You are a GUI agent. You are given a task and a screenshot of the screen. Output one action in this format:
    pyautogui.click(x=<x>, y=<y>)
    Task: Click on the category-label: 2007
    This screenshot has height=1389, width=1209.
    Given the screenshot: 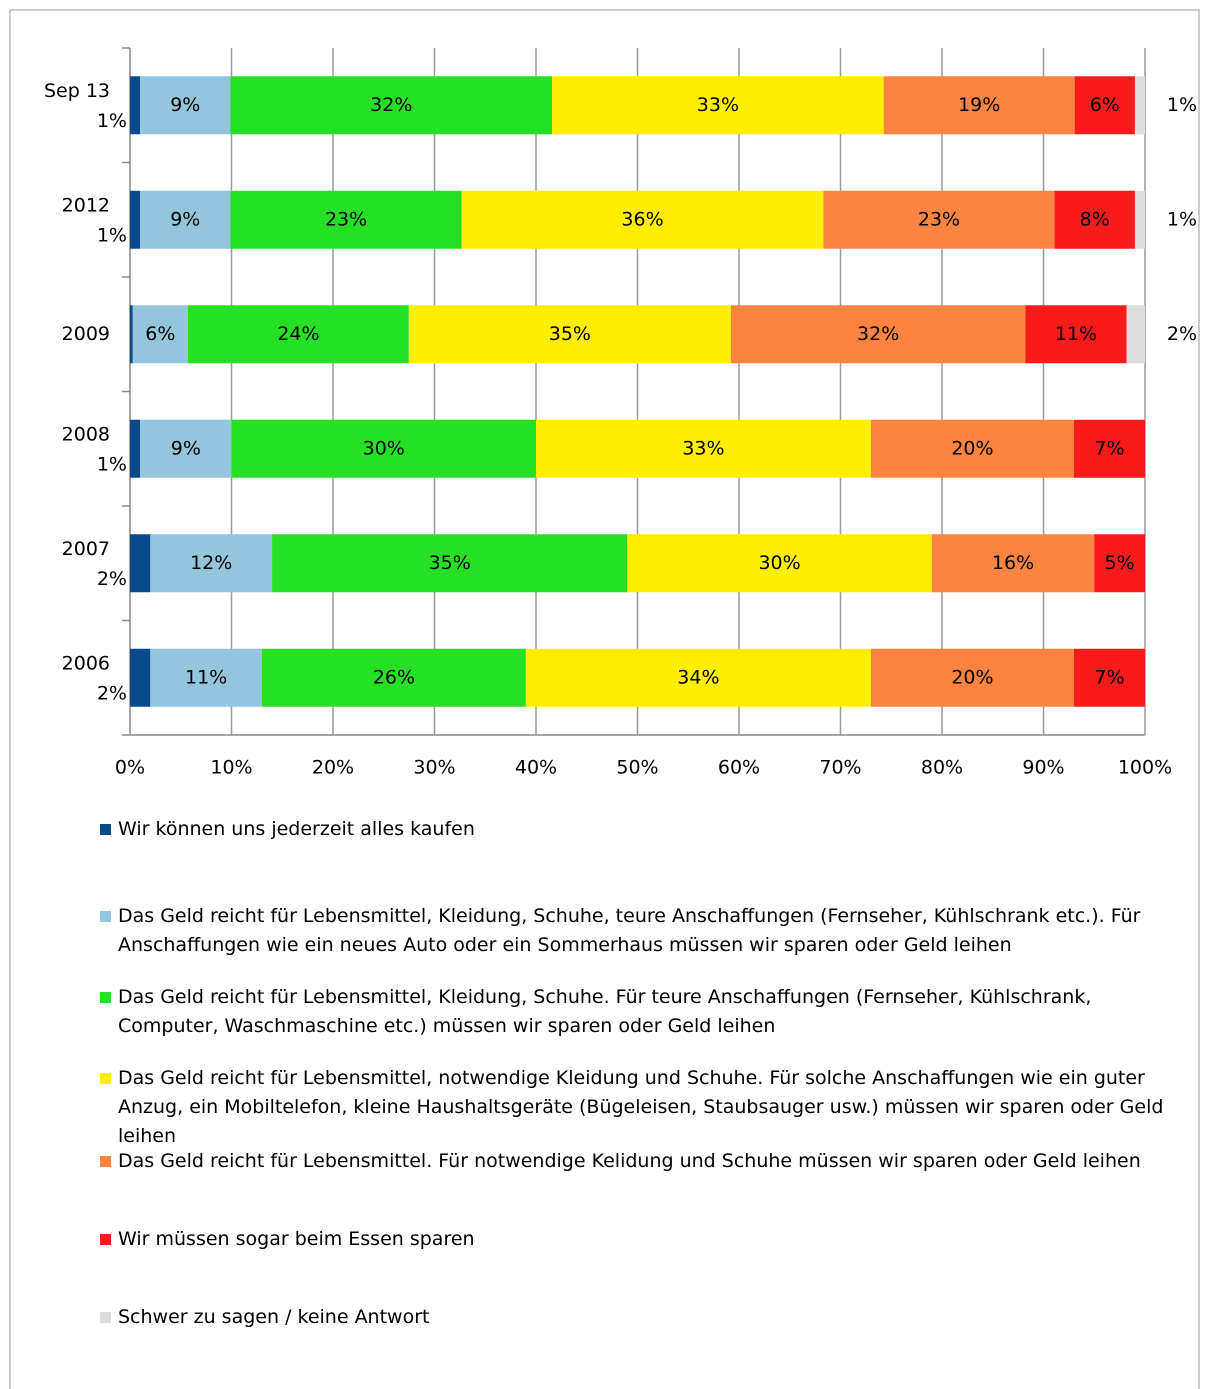 What is the action you would take?
    pyautogui.click(x=86, y=549)
    